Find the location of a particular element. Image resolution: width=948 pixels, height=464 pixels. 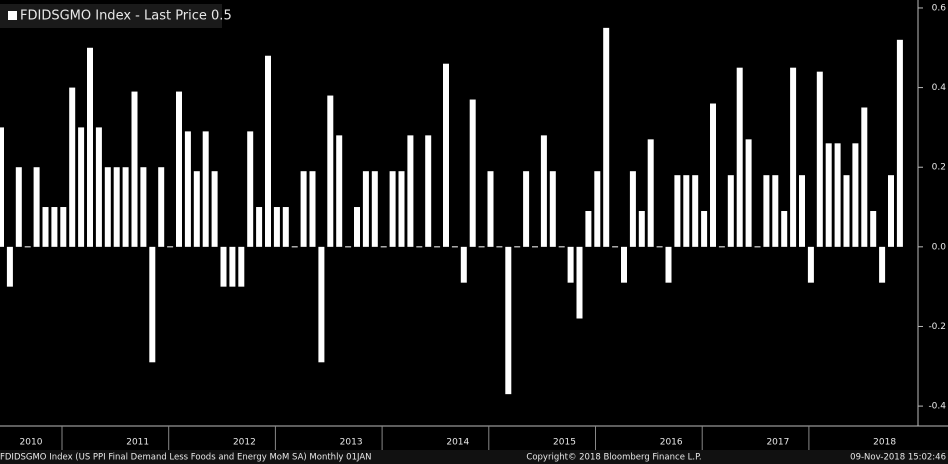

x-tick-label: 2011 is located at coordinates (137, 443).